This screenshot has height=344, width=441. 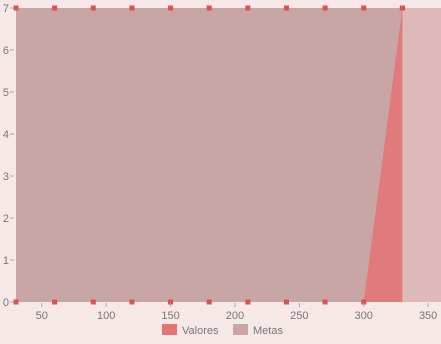 I want to click on legend-label-metas: Metas, so click(x=268, y=331).